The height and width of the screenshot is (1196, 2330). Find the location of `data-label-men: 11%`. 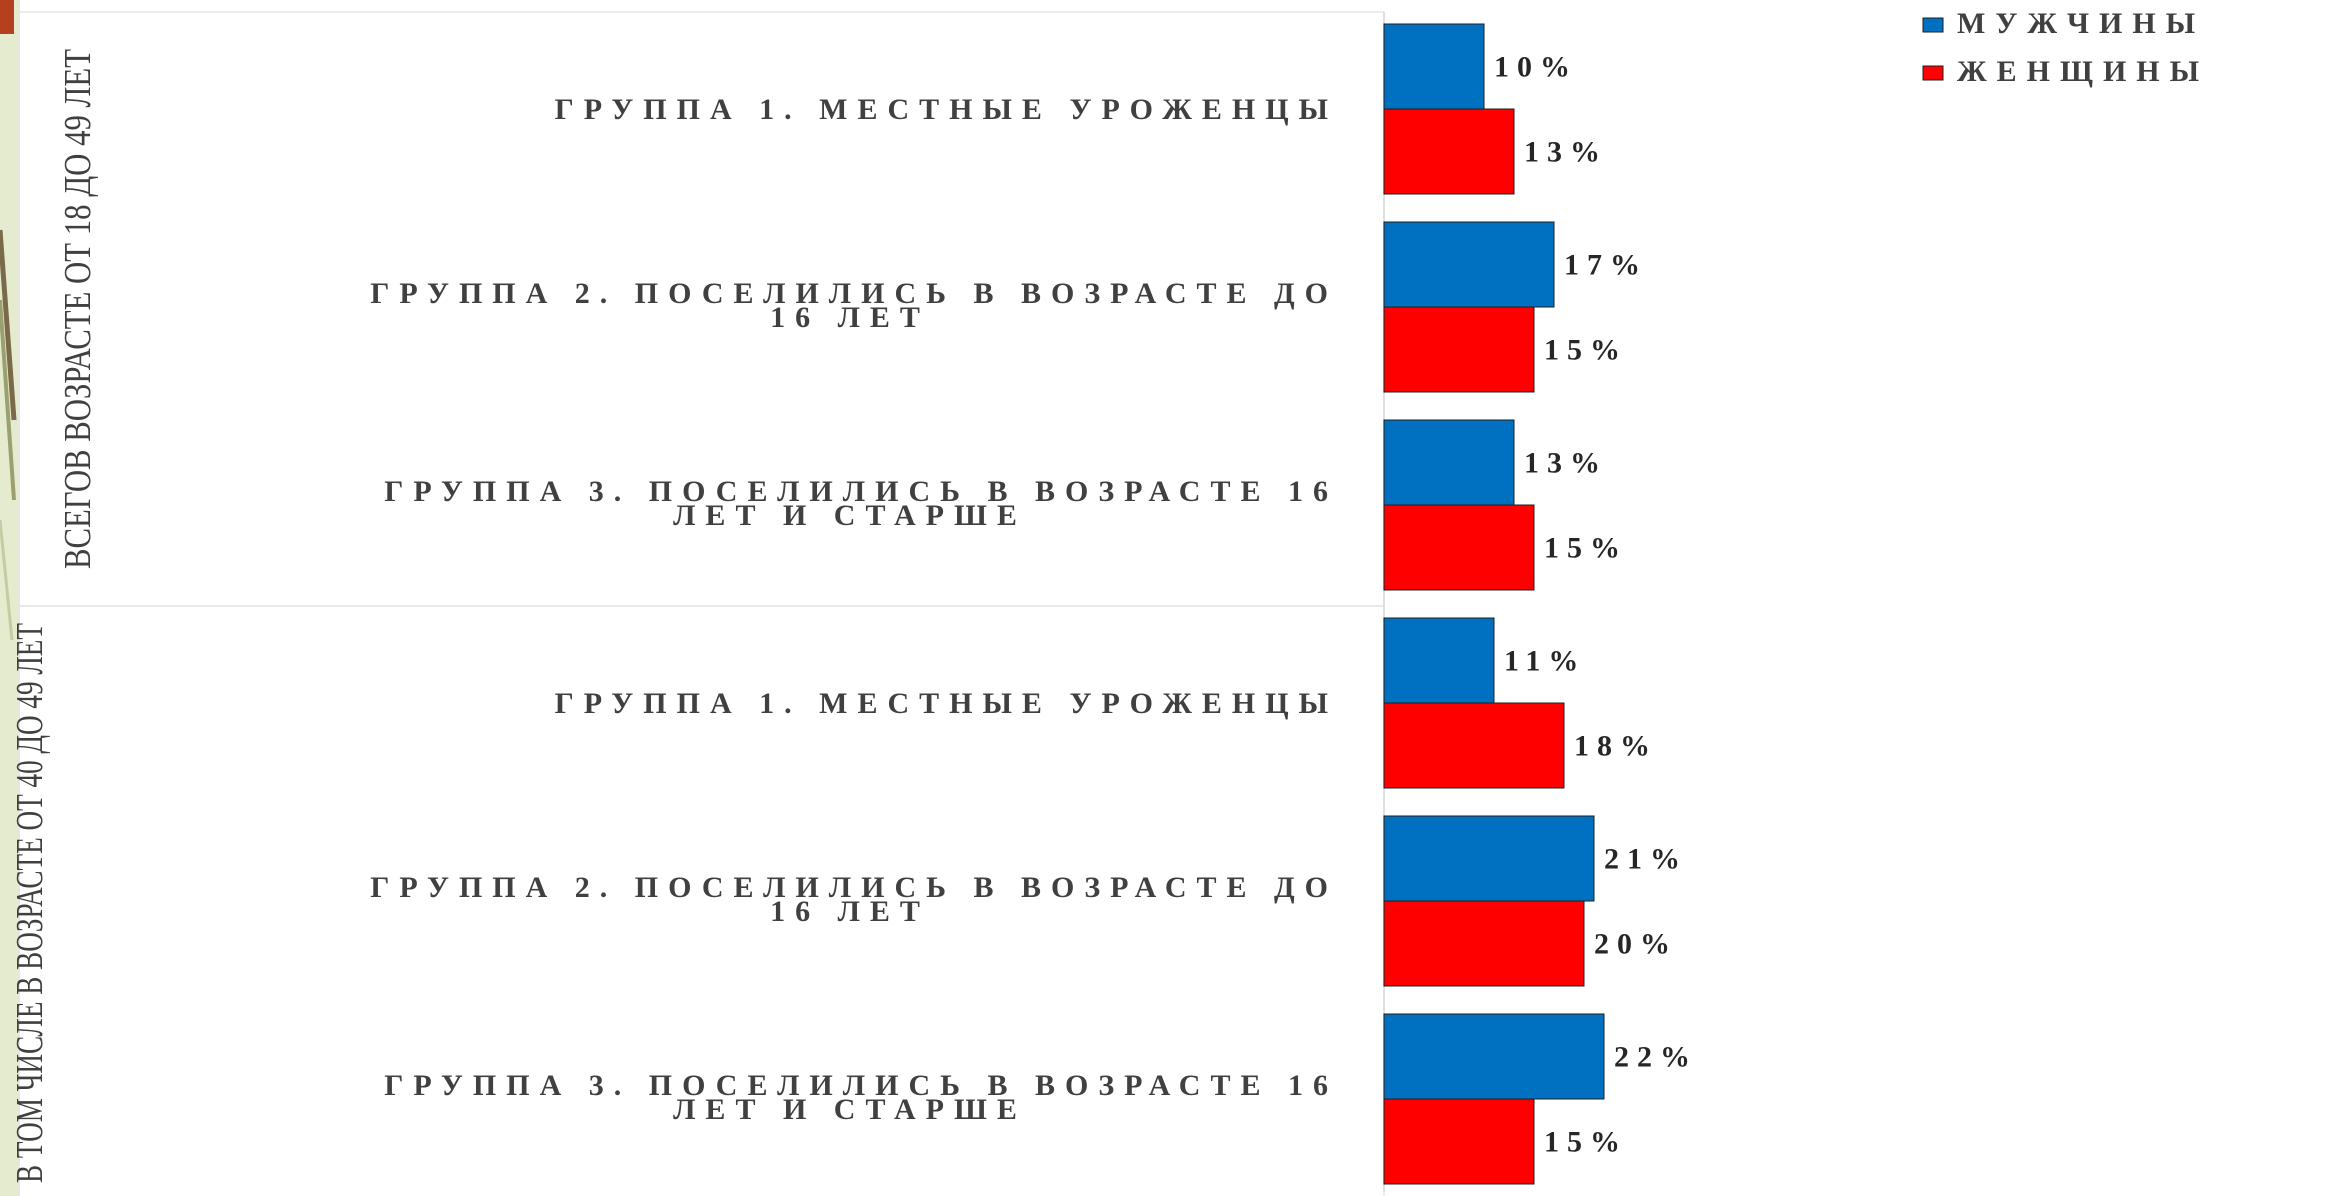

data-label-men: 11% is located at coordinates (1545, 661).